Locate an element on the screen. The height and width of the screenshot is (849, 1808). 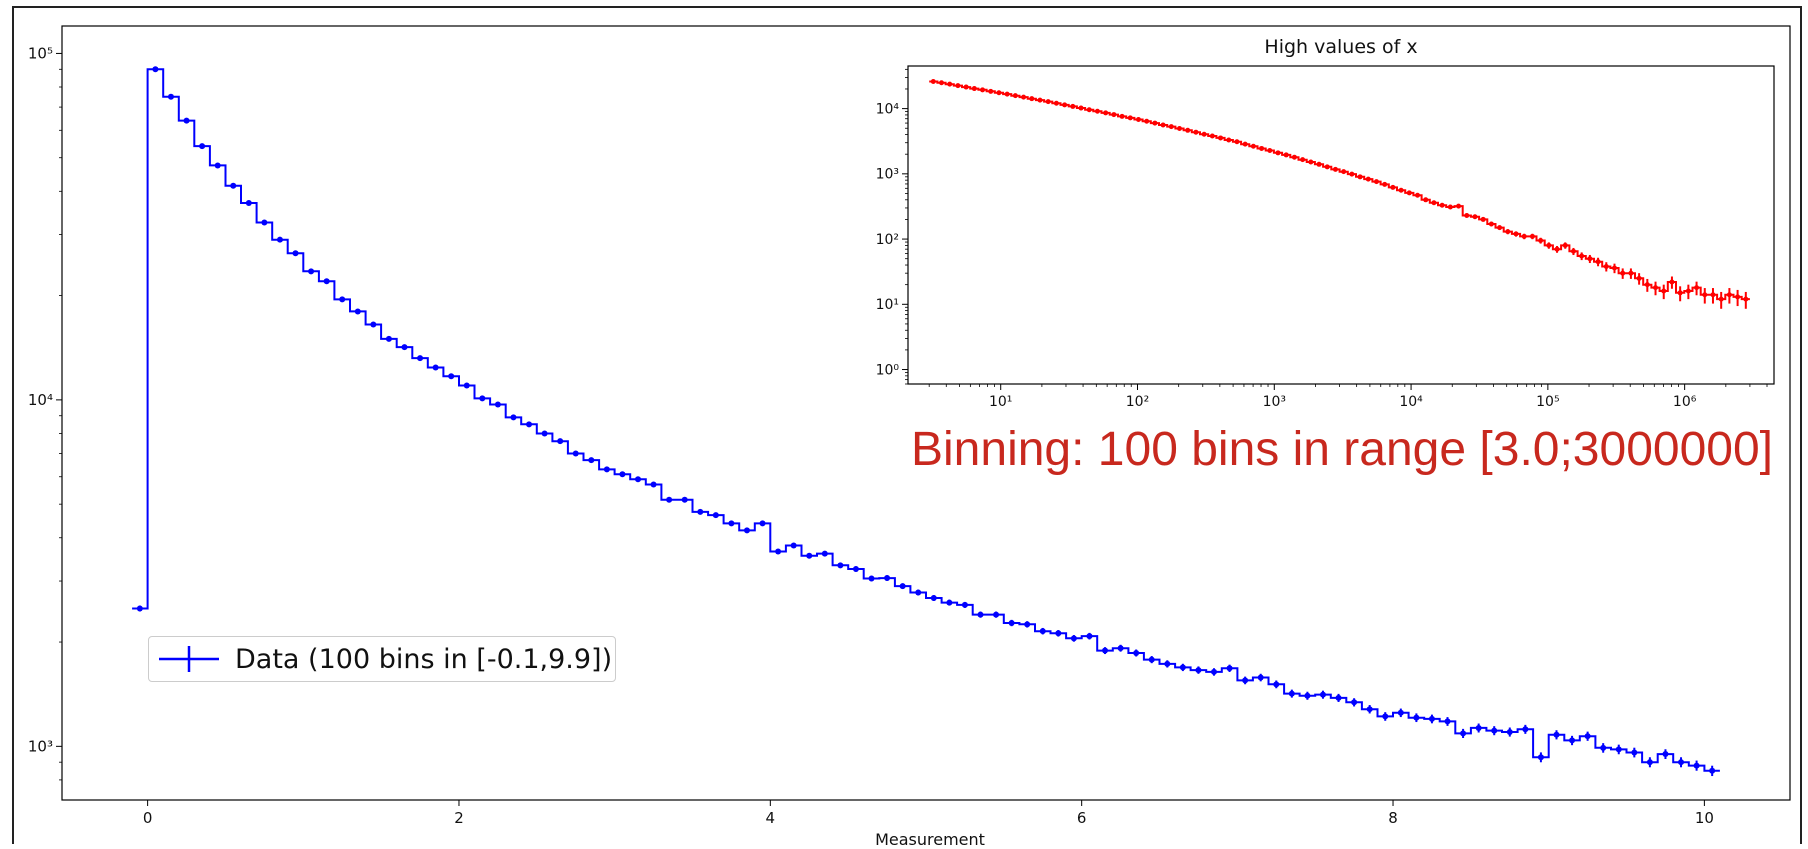
legend: Data (100 bins in [-0.1,9.9]) is located at coordinates (382, 659).